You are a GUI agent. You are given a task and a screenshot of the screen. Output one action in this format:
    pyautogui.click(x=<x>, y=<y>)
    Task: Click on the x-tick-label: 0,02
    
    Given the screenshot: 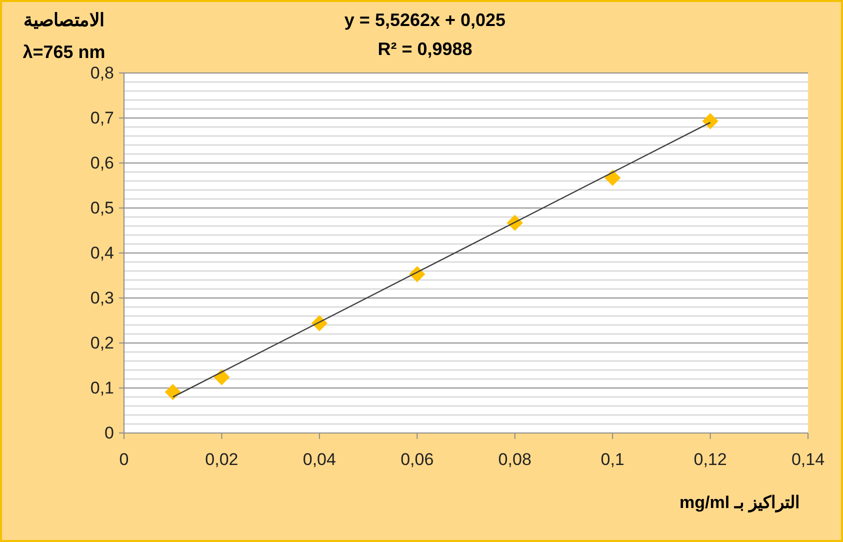 What is the action you would take?
    pyautogui.click(x=221, y=460)
    